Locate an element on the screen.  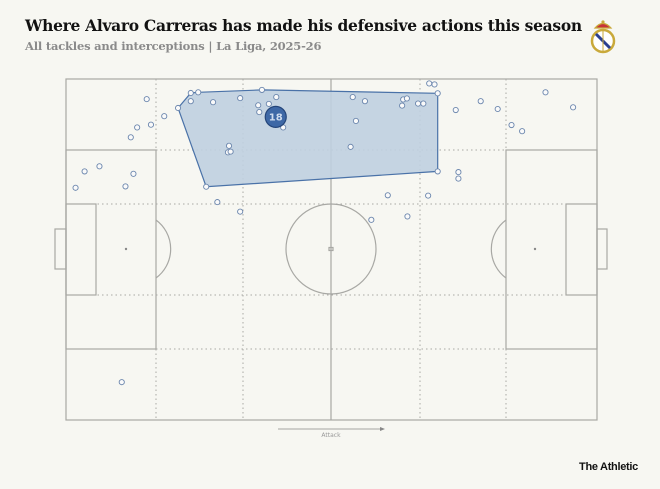
left-penalty-box is located at coordinates (111, 249).